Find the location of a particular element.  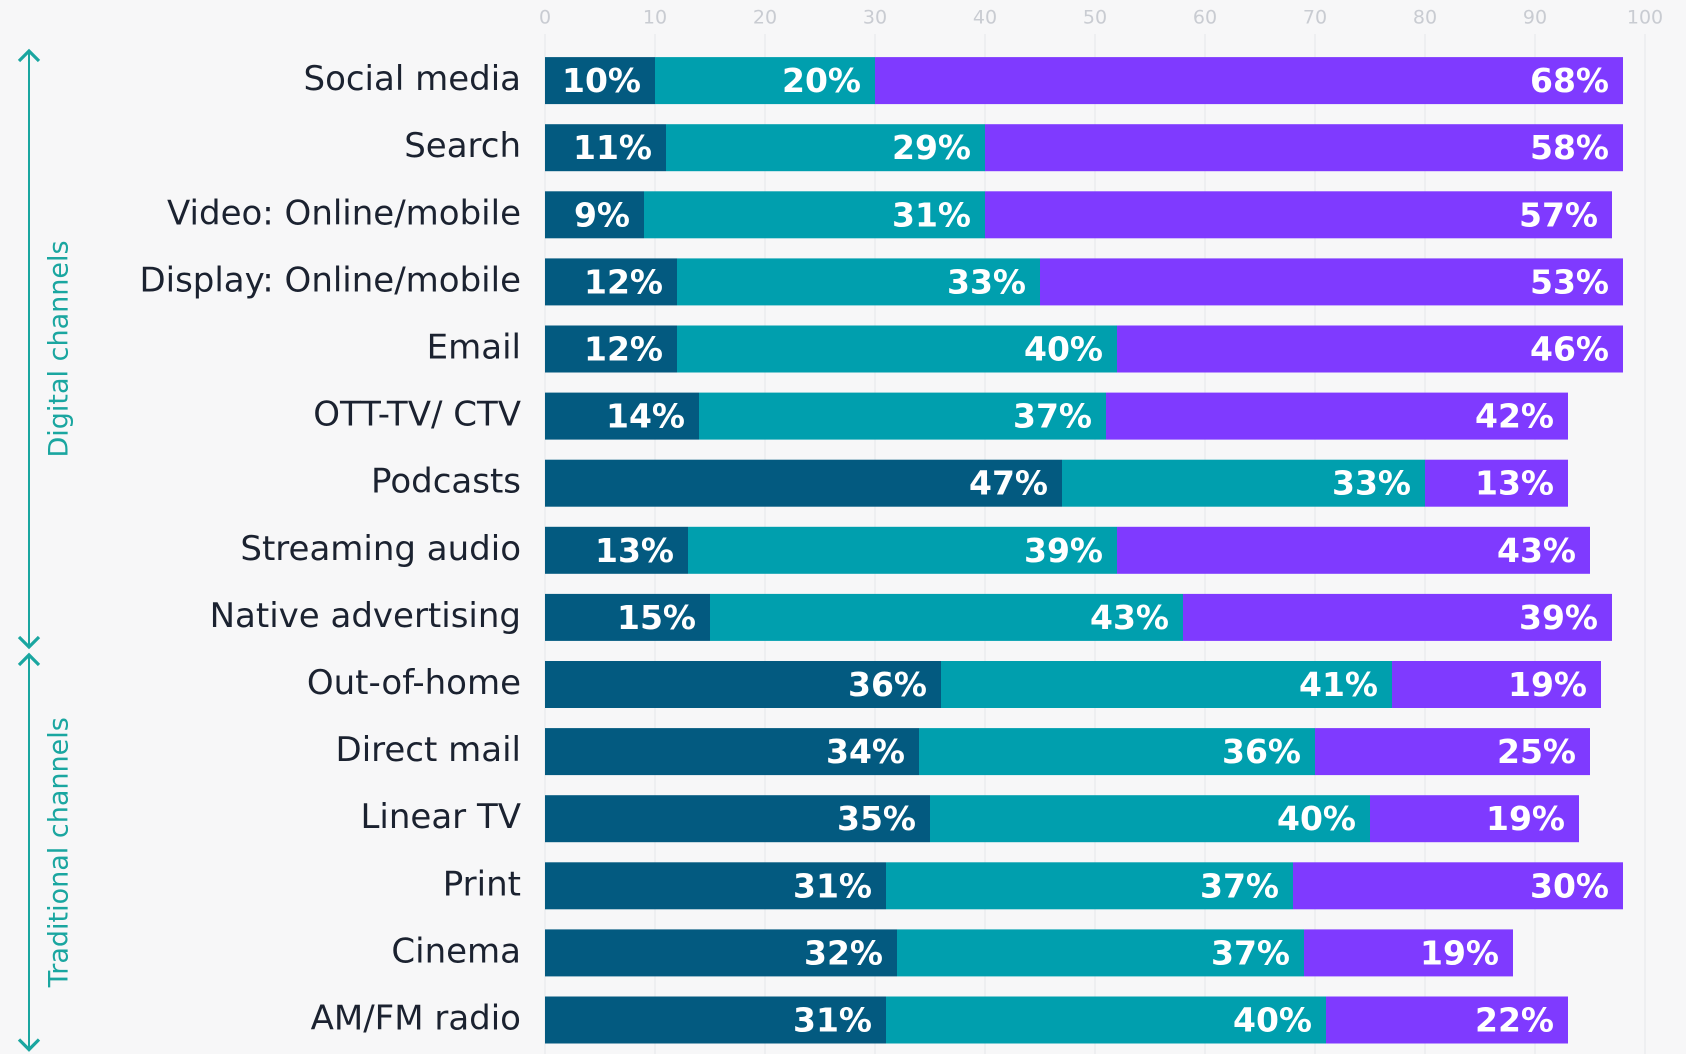

data-label: 20% is located at coordinates (821, 80).